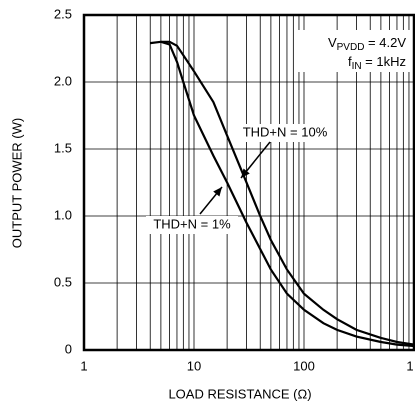  I want to click on x-axis-label: LOAD RESISTANCE (Ω), so click(239, 393).